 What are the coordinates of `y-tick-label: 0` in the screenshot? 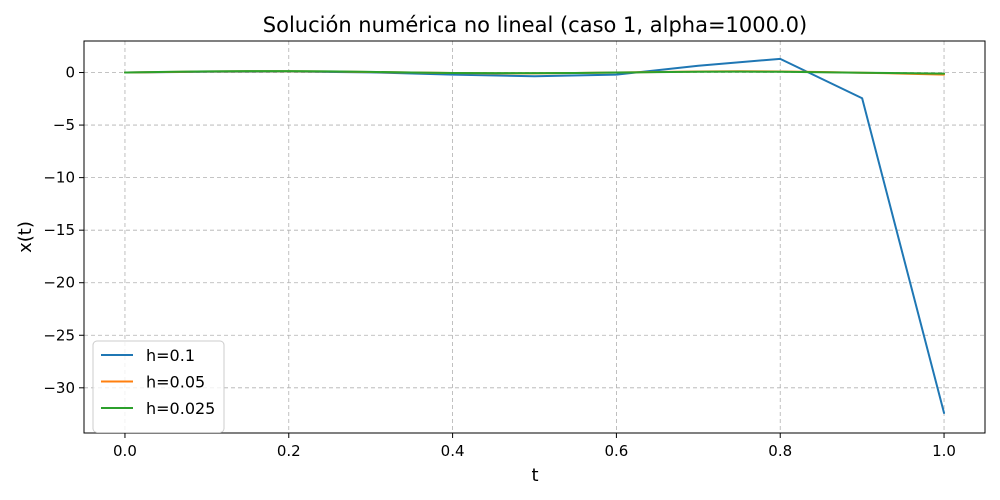 It's located at (70, 73).